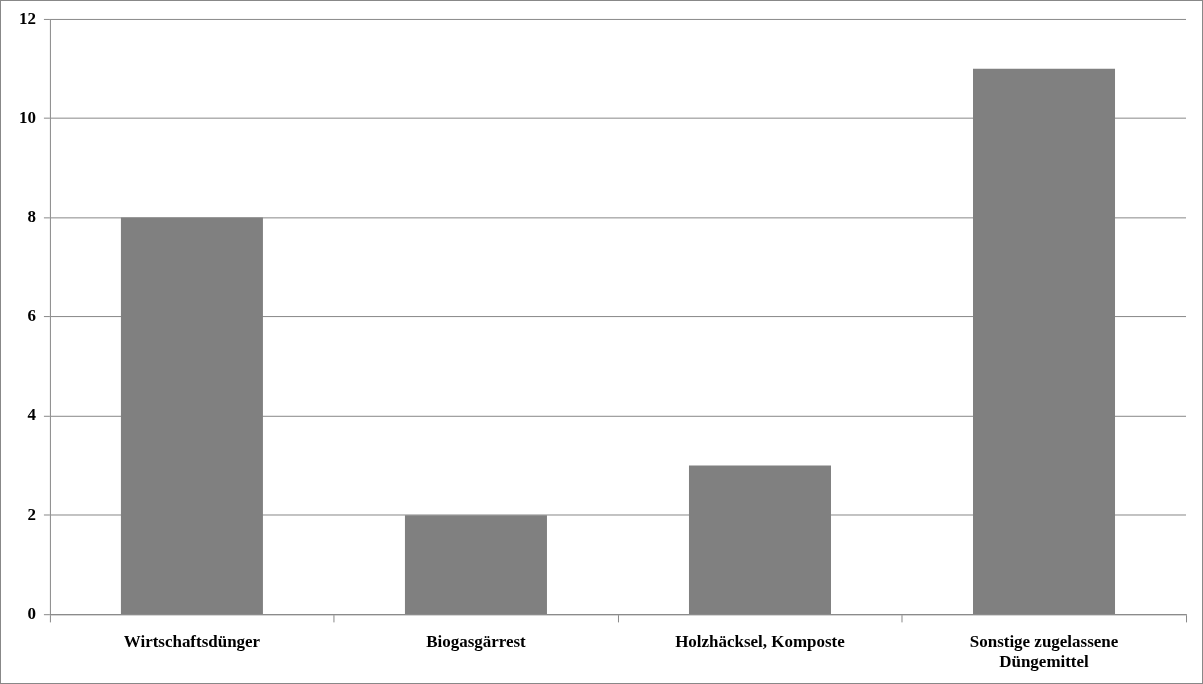 Image resolution: width=1203 pixels, height=684 pixels. What do you see at coordinates (476, 641) in the screenshot?
I see `x-tick-label: Biogasgärrest` at bounding box center [476, 641].